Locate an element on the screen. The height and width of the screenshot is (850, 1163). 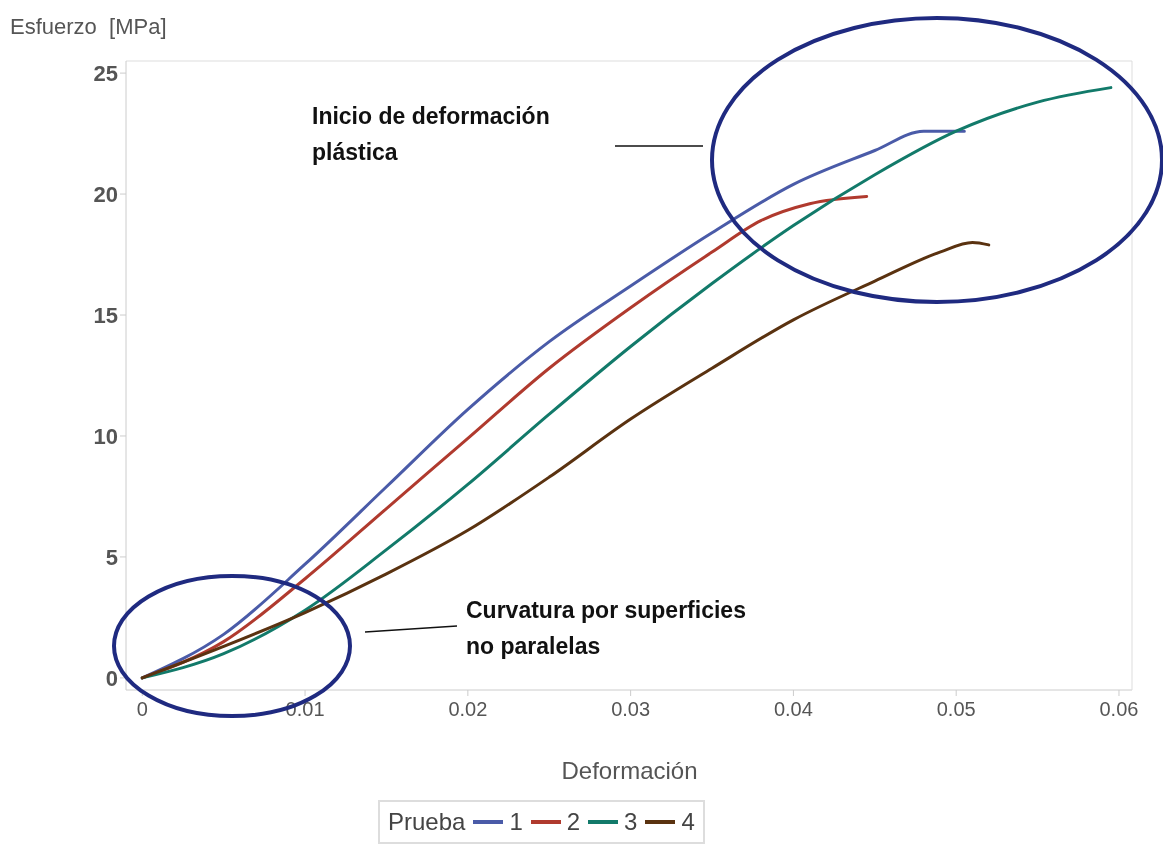
y-tick-label: 0 is located at coordinates (111, 678).